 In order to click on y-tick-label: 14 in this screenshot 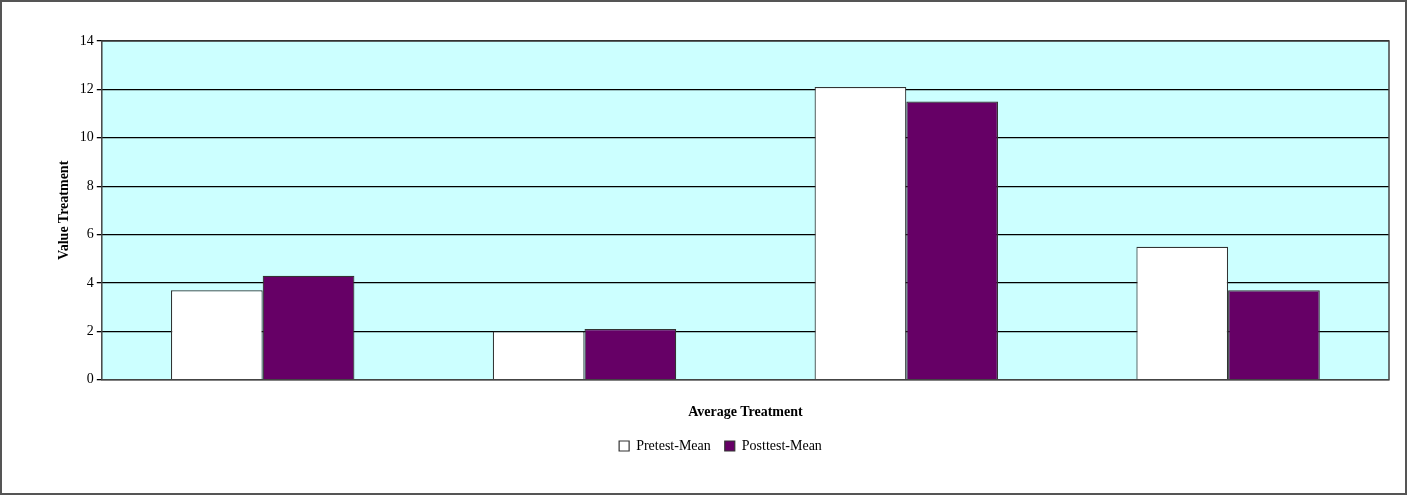, I will do `click(86, 40)`.